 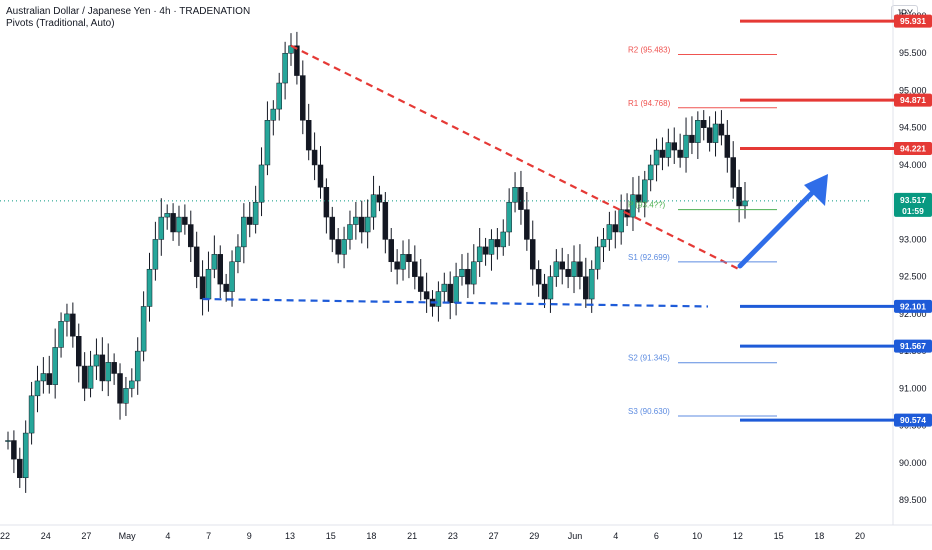 I want to click on y-tick-label: 94.000, so click(x=913, y=165).